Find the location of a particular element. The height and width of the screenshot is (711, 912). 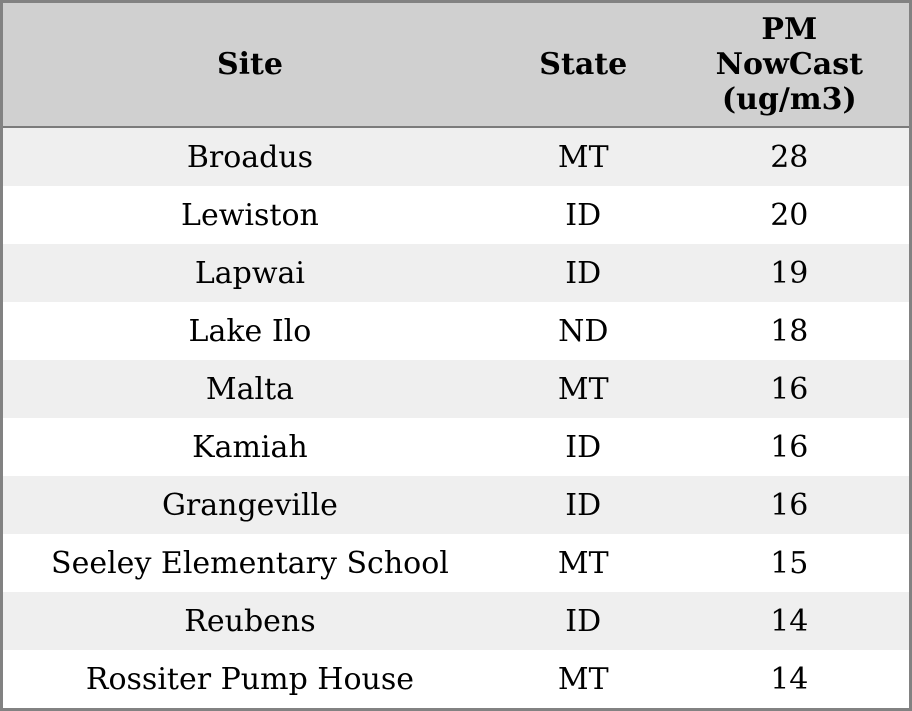

column-header-pm-nowcast: PM NowCast (ug/m3) is located at coordinates (790, 64).